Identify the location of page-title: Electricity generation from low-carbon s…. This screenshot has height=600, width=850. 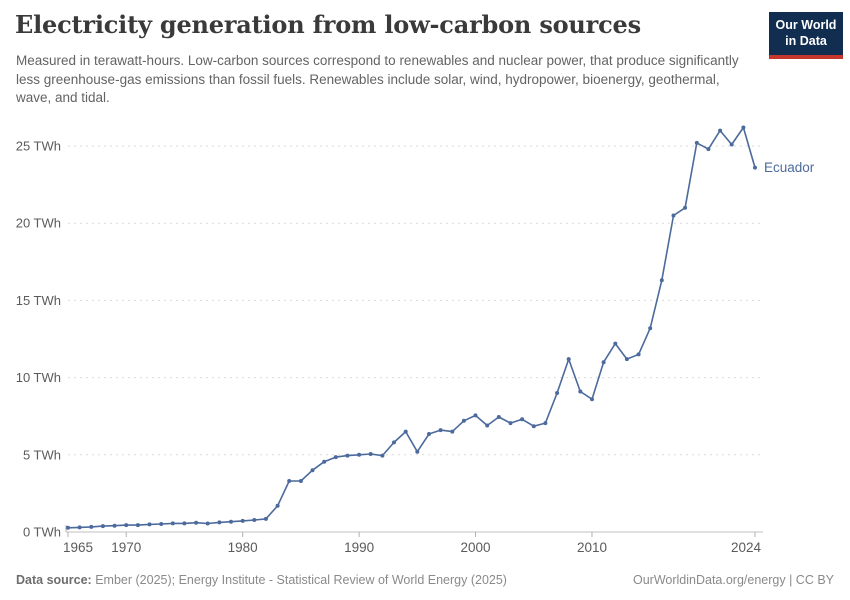
(328, 24).